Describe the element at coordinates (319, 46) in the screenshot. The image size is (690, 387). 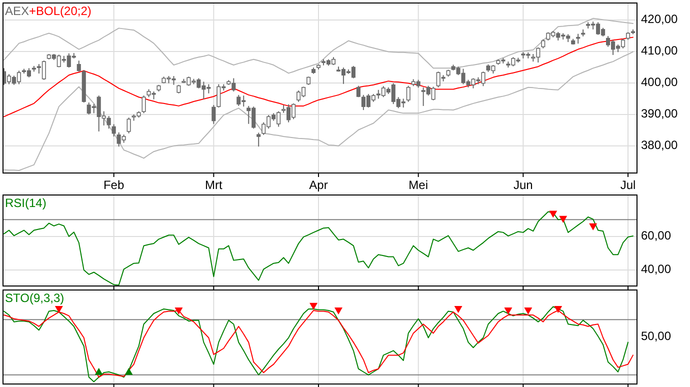
I see `line-series` at that location.